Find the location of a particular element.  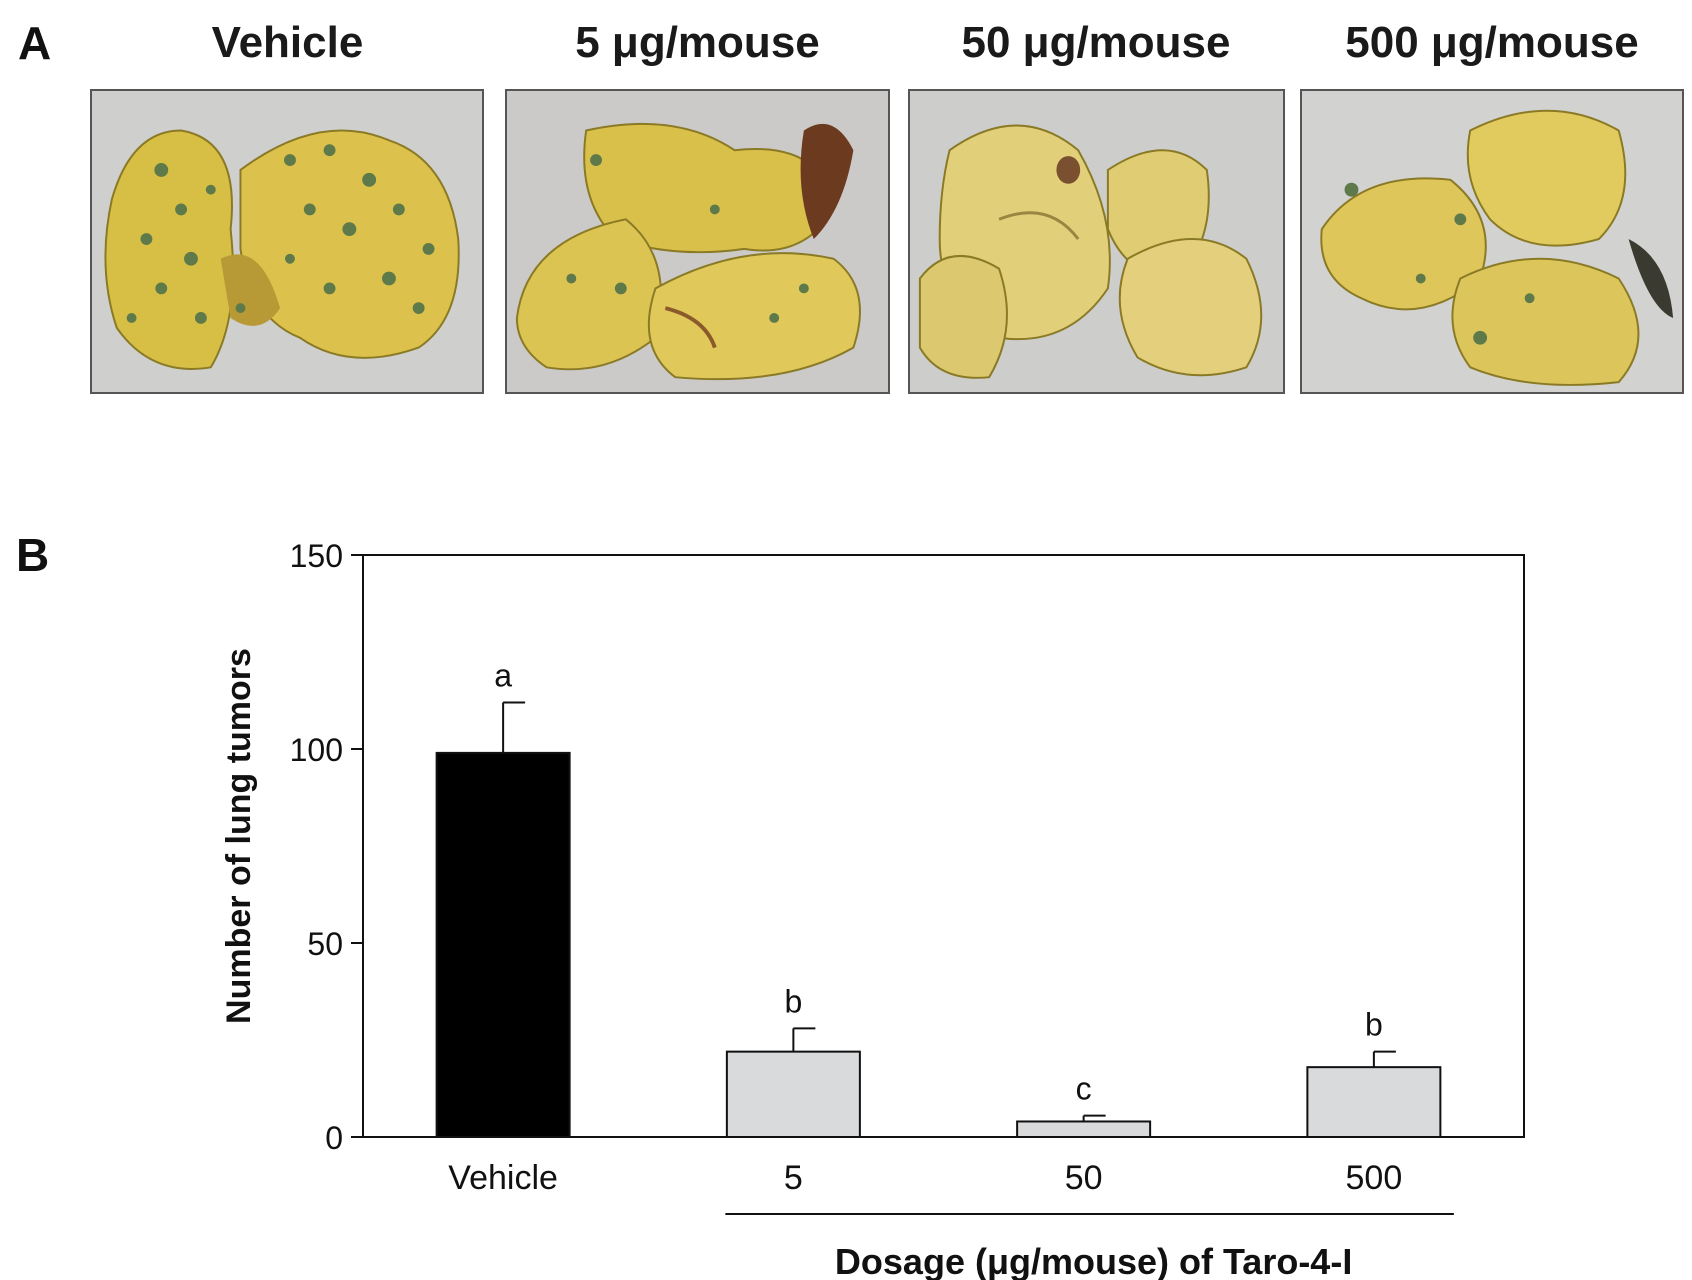

significance-label: c is located at coordinates (1084, 1089).